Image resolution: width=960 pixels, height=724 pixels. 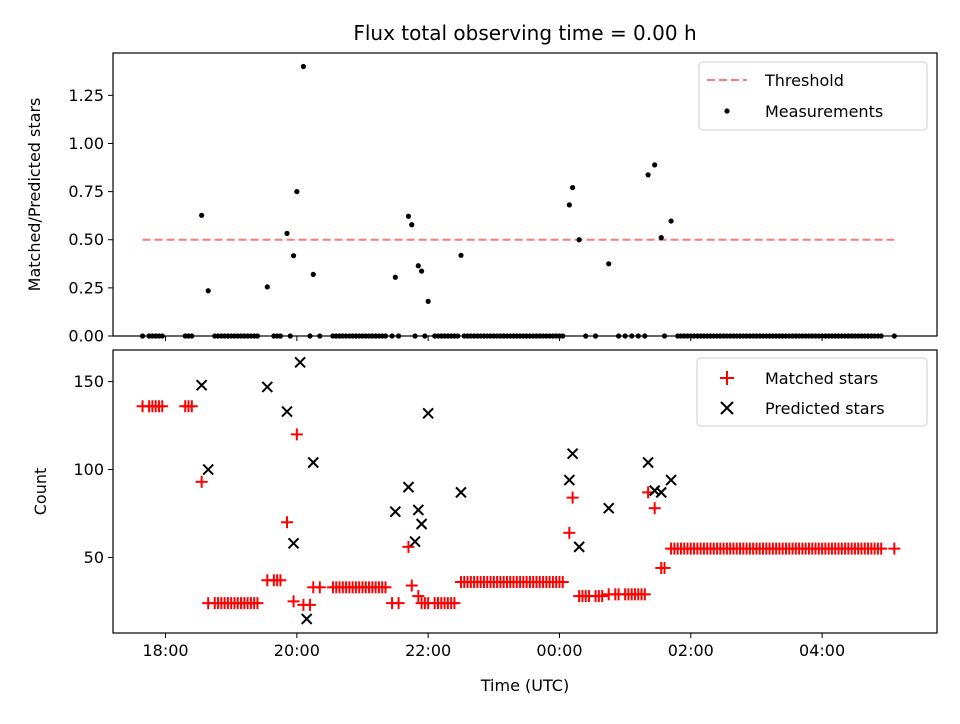 What do you see at coordinates (86, 239) in the screenshot?
I see `y-tick-label: 0.50` at bounding box center [86, 239].